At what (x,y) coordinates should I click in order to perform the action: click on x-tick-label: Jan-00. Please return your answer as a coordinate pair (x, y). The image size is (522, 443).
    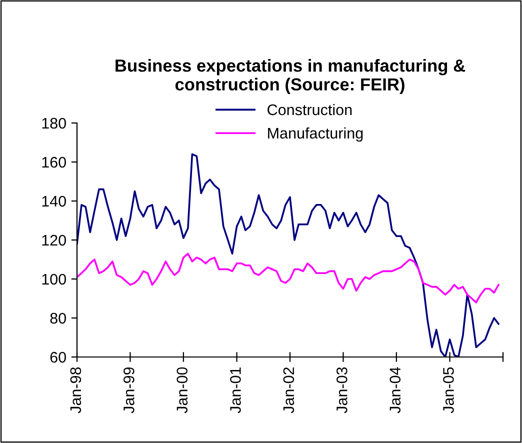
    Looking at the image, I should click on (182, 390).